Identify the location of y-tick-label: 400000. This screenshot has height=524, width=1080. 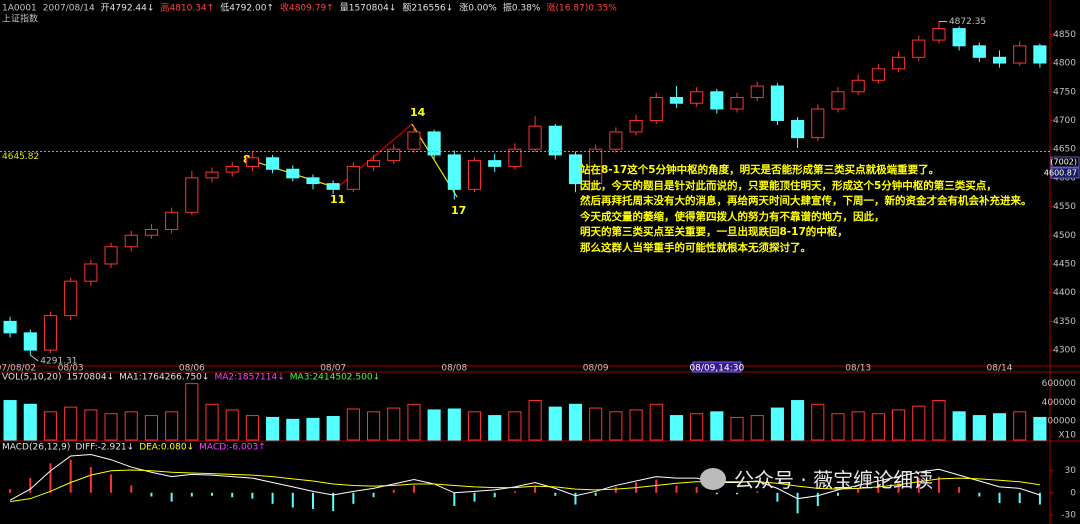
(1059, 403).